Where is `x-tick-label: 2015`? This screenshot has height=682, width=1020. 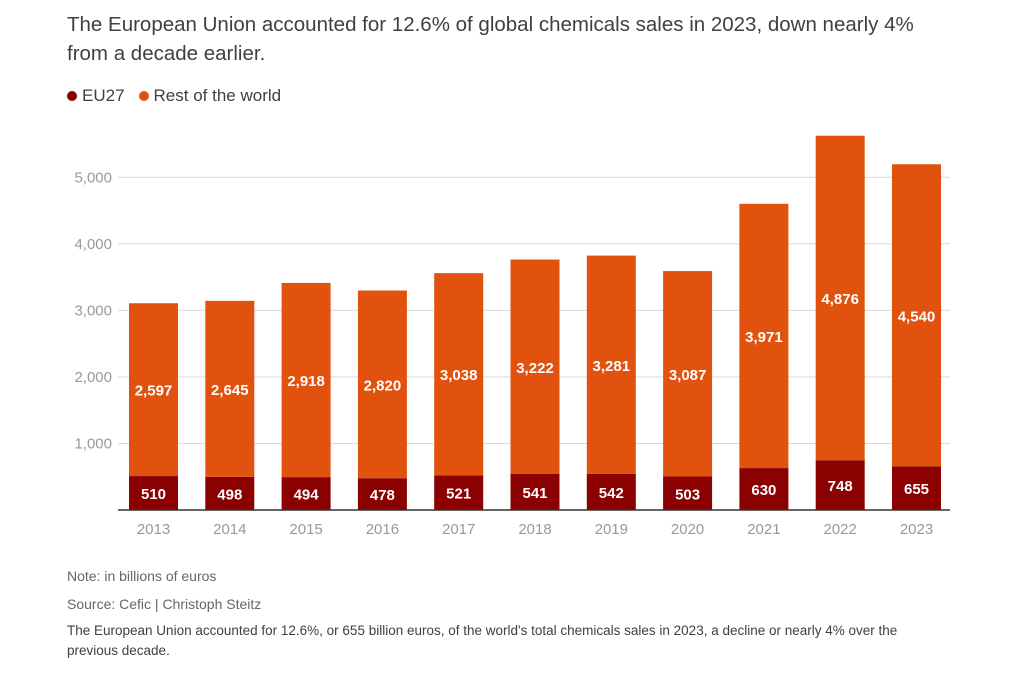
x-tick-label: 2015 is located at coordinates (305, 529).